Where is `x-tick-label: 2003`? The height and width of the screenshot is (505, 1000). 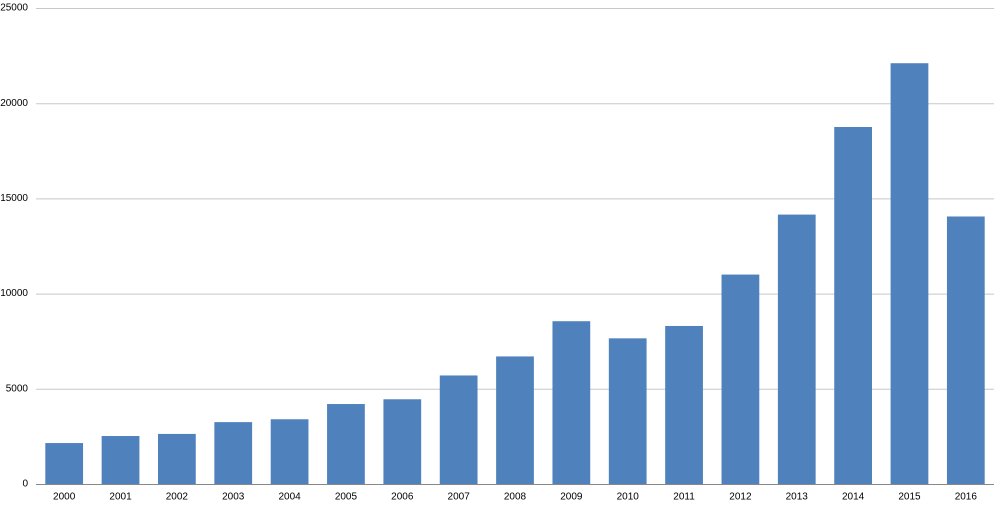 x-tick-label: 2003 is located at coordinates (233, 497).